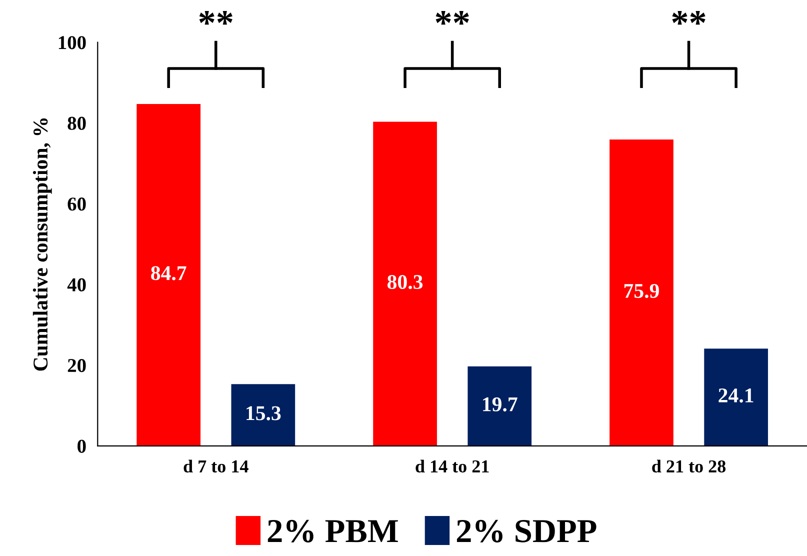 The height and width of the screenshot is (556, 807). What do you see at coordinates (452, 466) in the screenshot?
I see `x-tick-label: d 14 to 21` at bounding box center [452, 466].